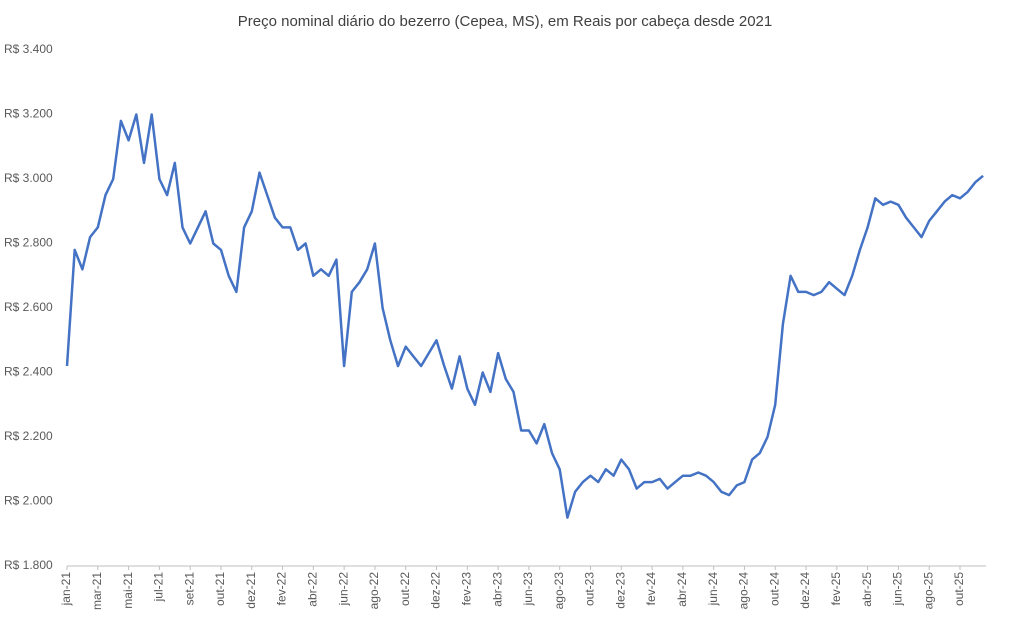 The image size is (1016, 629). Describe the element at coordinates (28, 49) in the screenshot. I see `y-tick-label: R$ 3.400` at that location.